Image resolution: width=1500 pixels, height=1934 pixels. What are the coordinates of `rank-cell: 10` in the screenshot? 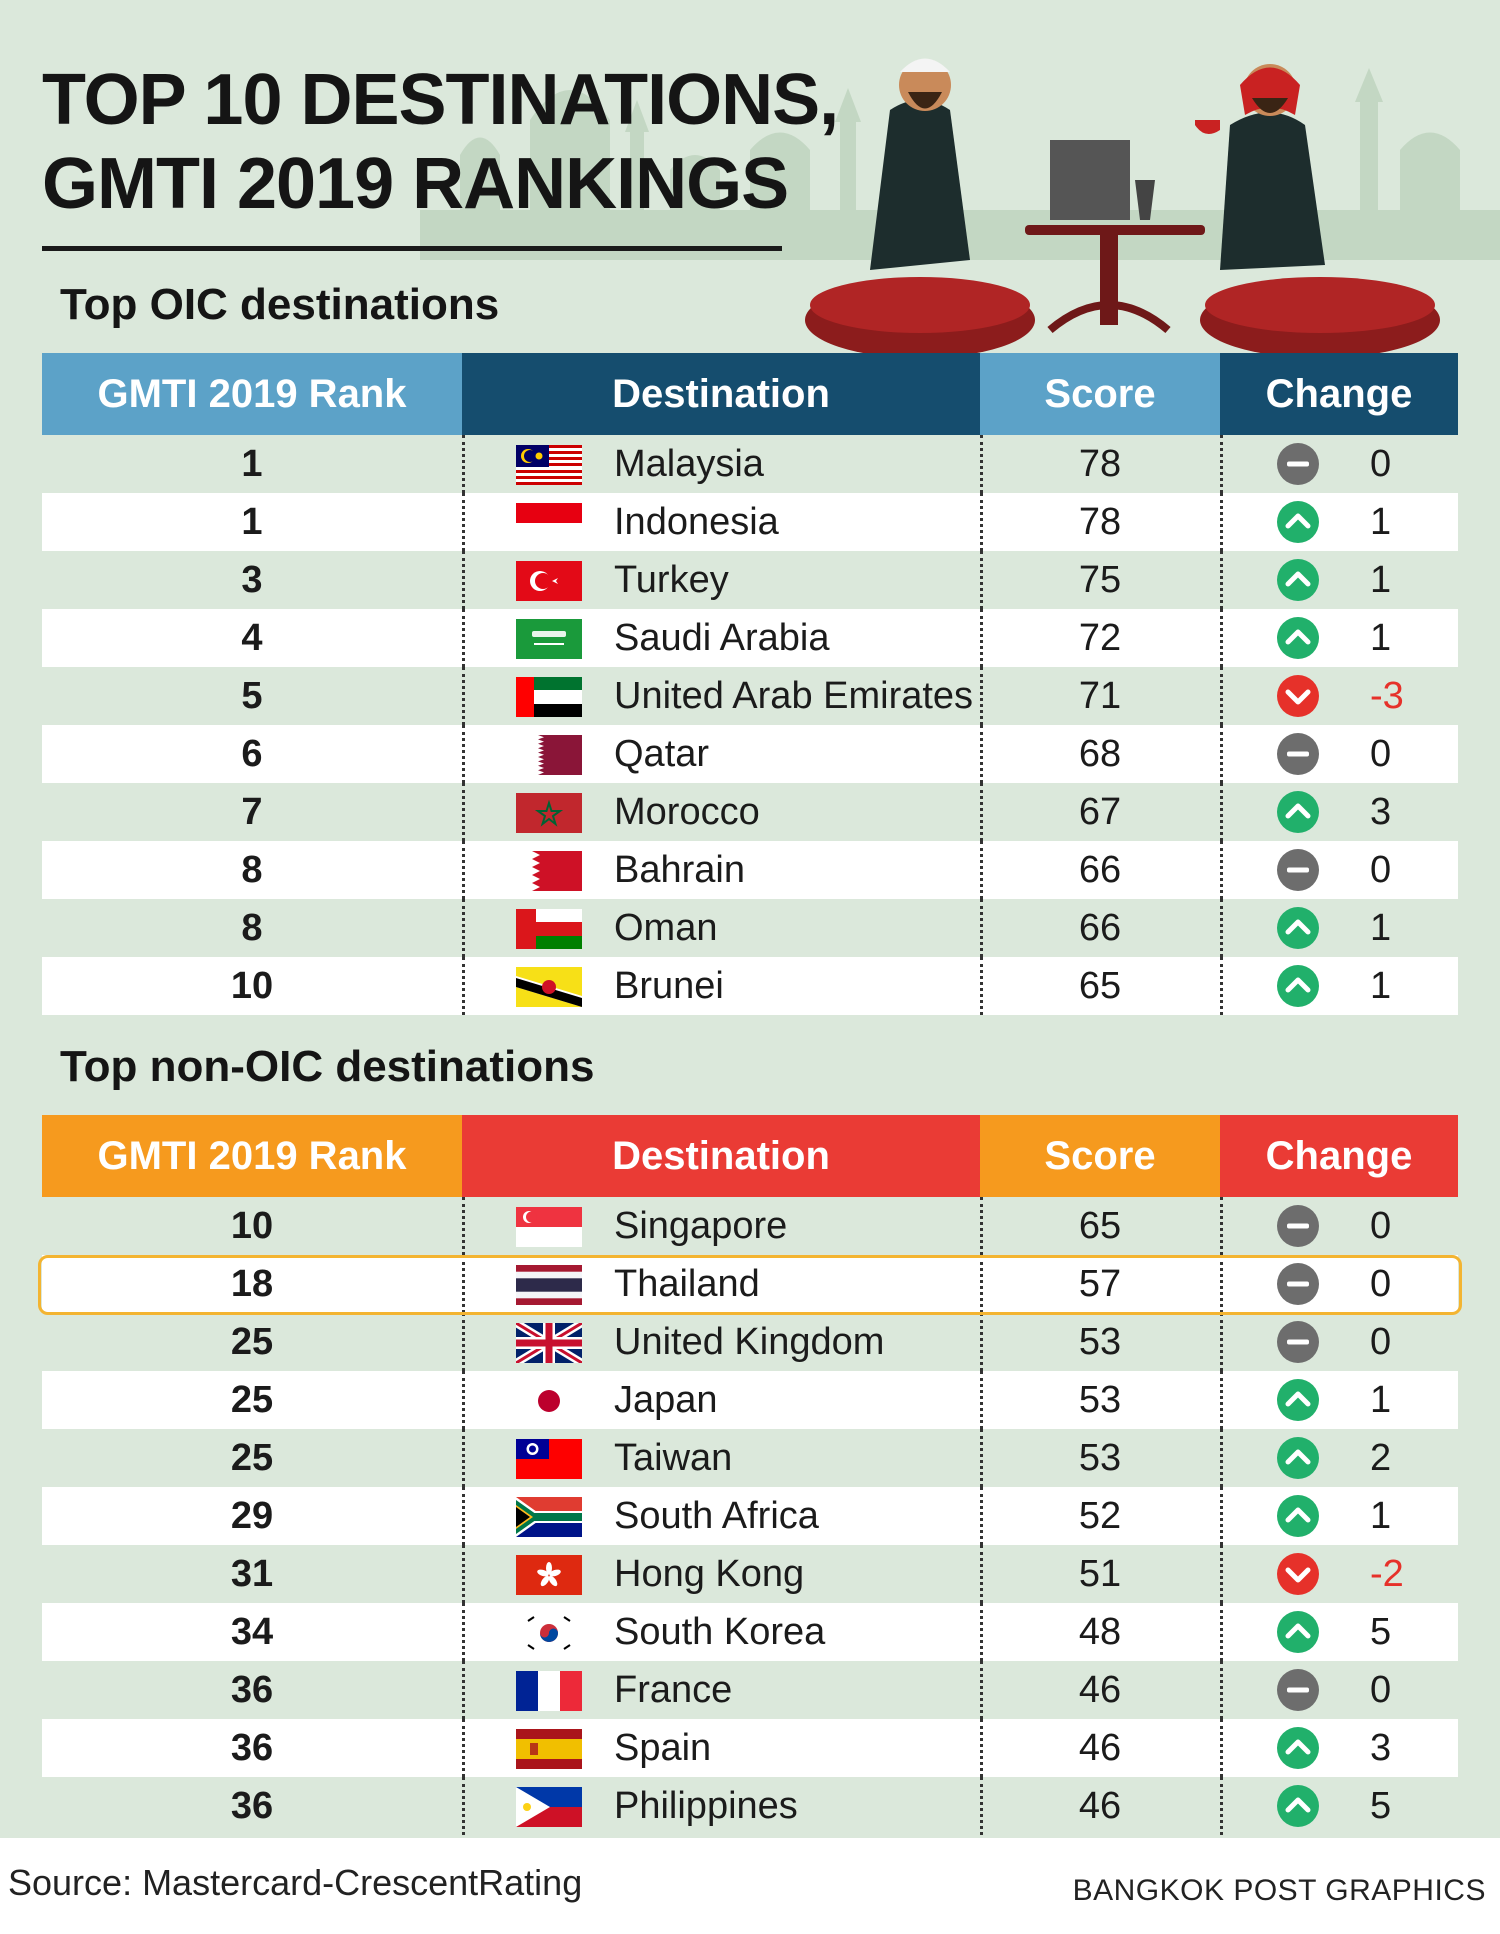 It's located at (252, 1225).